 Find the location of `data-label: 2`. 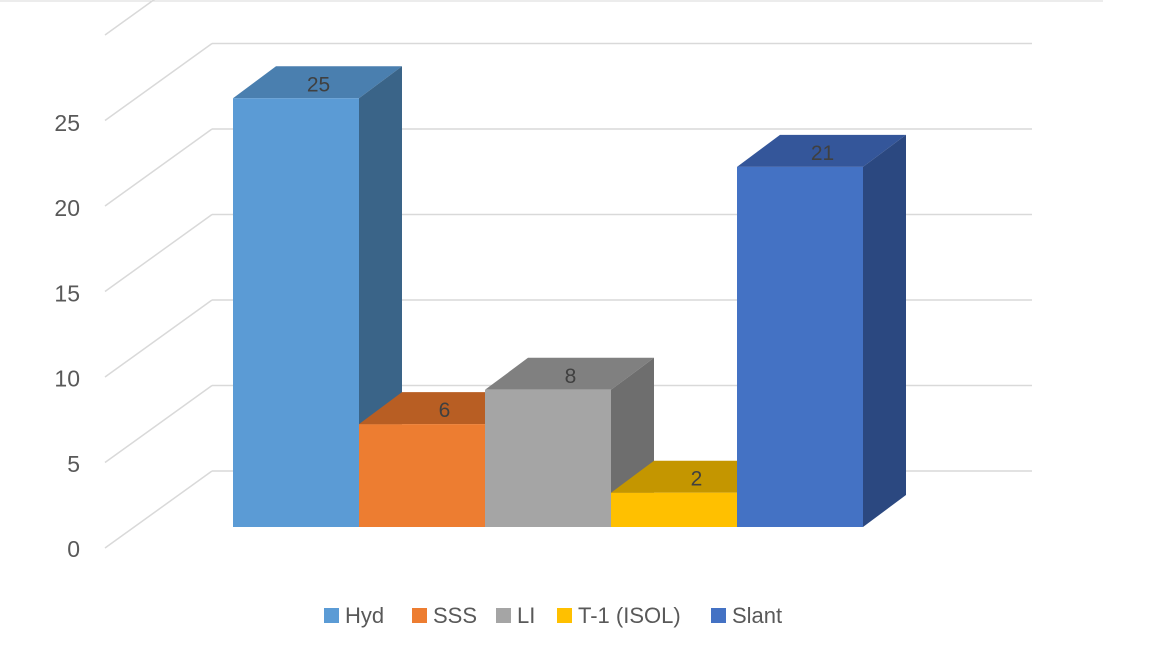

data-label: 2 is located at coordinates (697, 479).